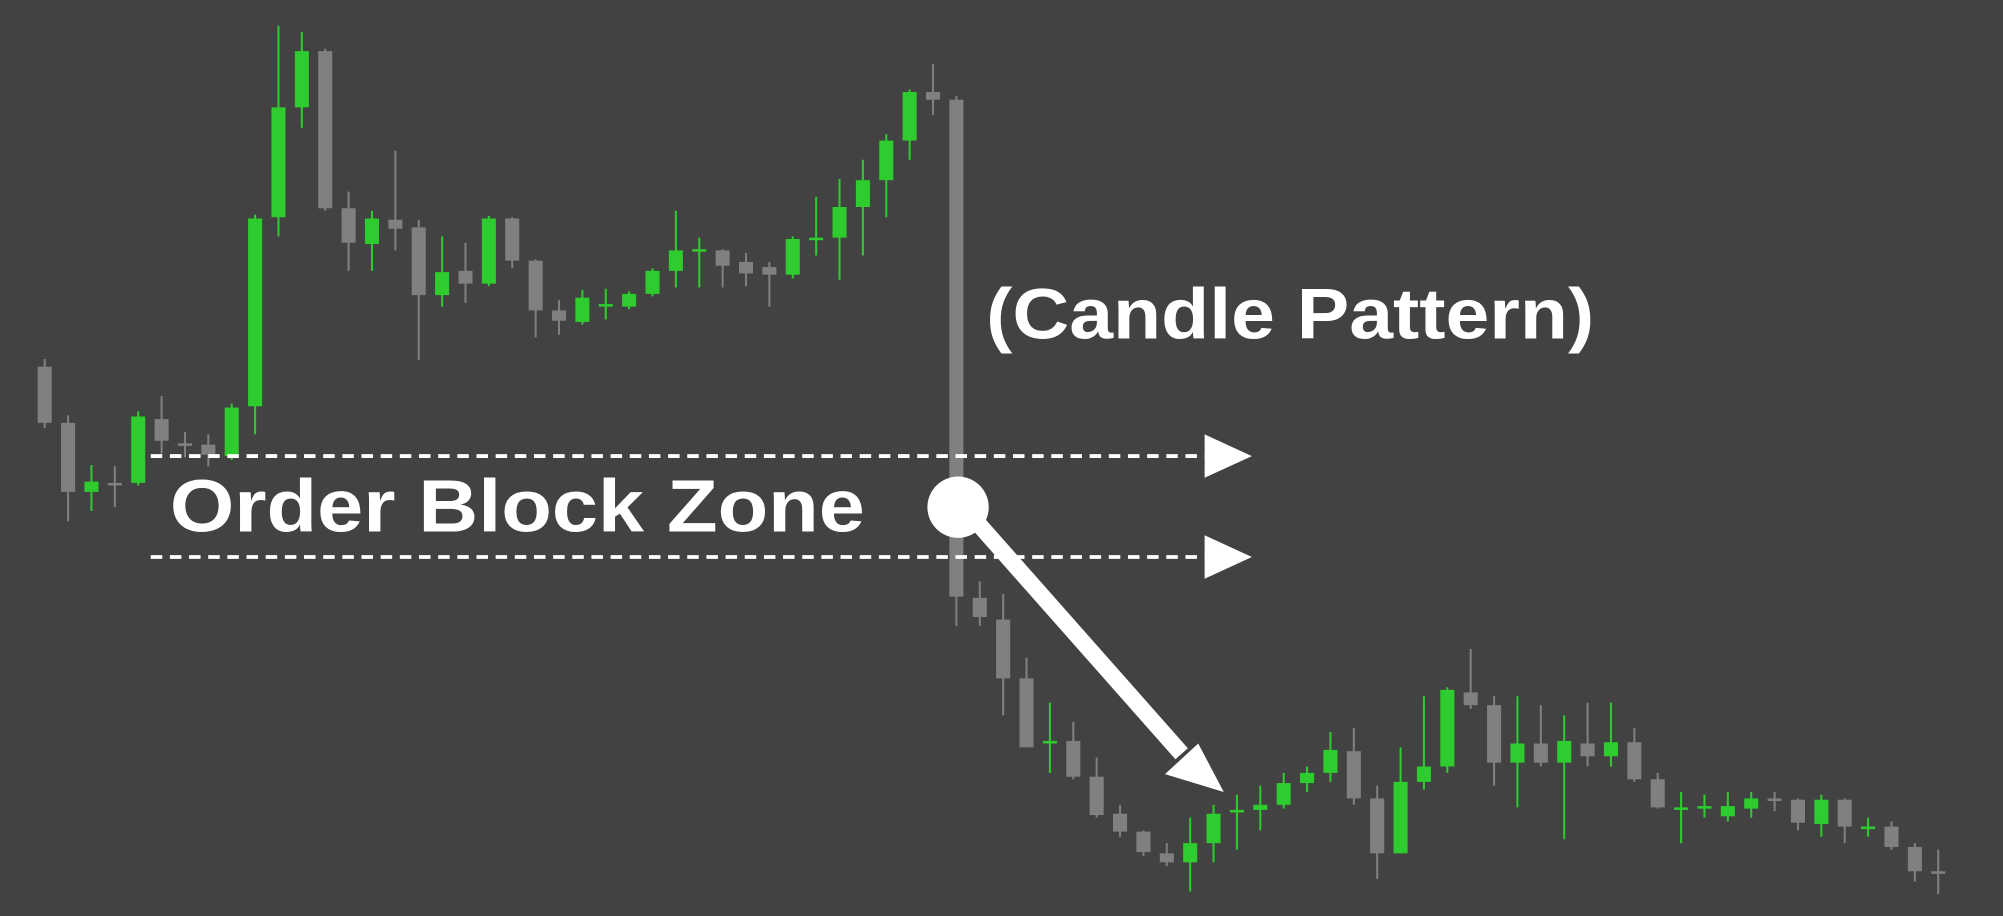 The height and width of the screenshot is (916, 2003). What do you see at coordinates (1194, 768) in the screenshot?
I see `arrow-head` at bounding box center [1194, 768].